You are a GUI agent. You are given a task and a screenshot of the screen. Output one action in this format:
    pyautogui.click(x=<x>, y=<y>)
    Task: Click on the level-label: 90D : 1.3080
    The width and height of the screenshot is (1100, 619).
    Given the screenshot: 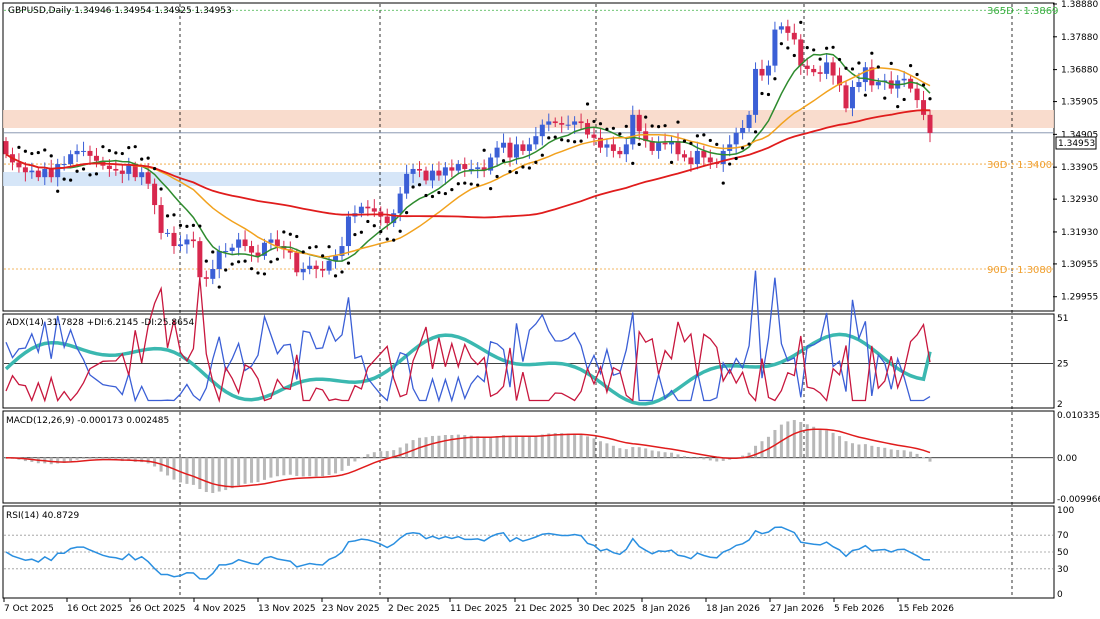 What is the action you would take?
    pyautogui.click(x=1019, y=270)
    